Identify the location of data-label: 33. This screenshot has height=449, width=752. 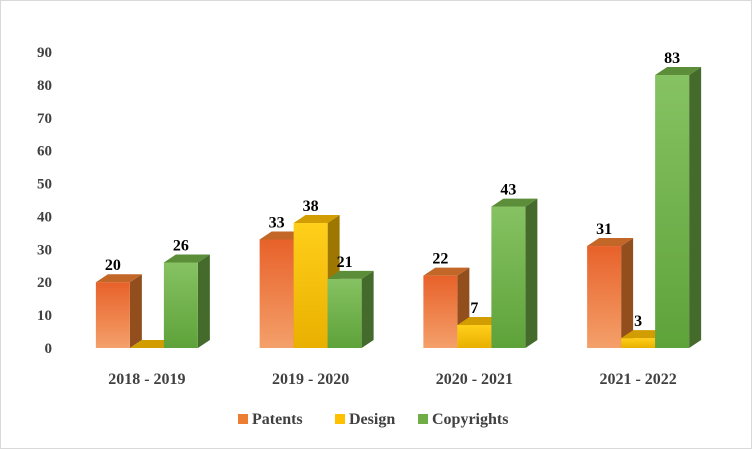
(277, 222).